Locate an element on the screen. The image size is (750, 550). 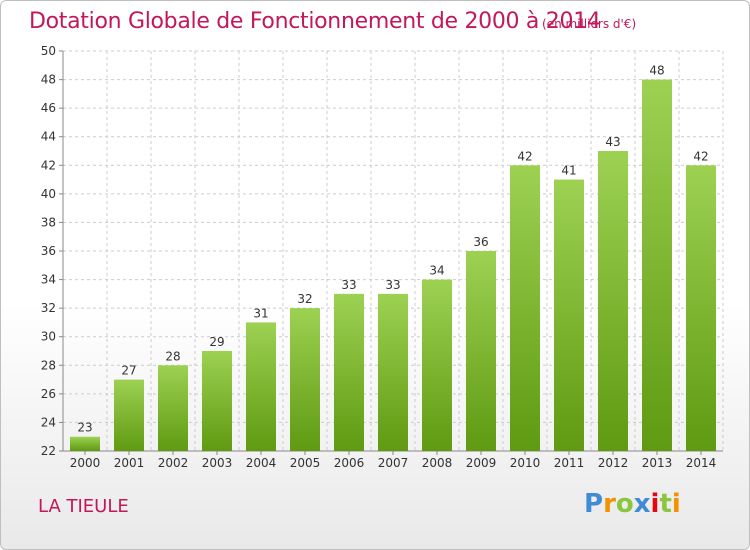
data-label-2011: 41 is located at coordinates (568, 171).